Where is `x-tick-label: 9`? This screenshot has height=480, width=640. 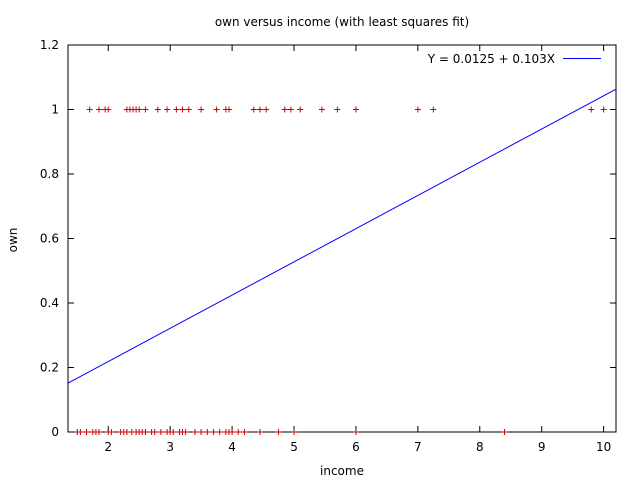
x-tick-label: 9 is located at coordinates (542, 447).